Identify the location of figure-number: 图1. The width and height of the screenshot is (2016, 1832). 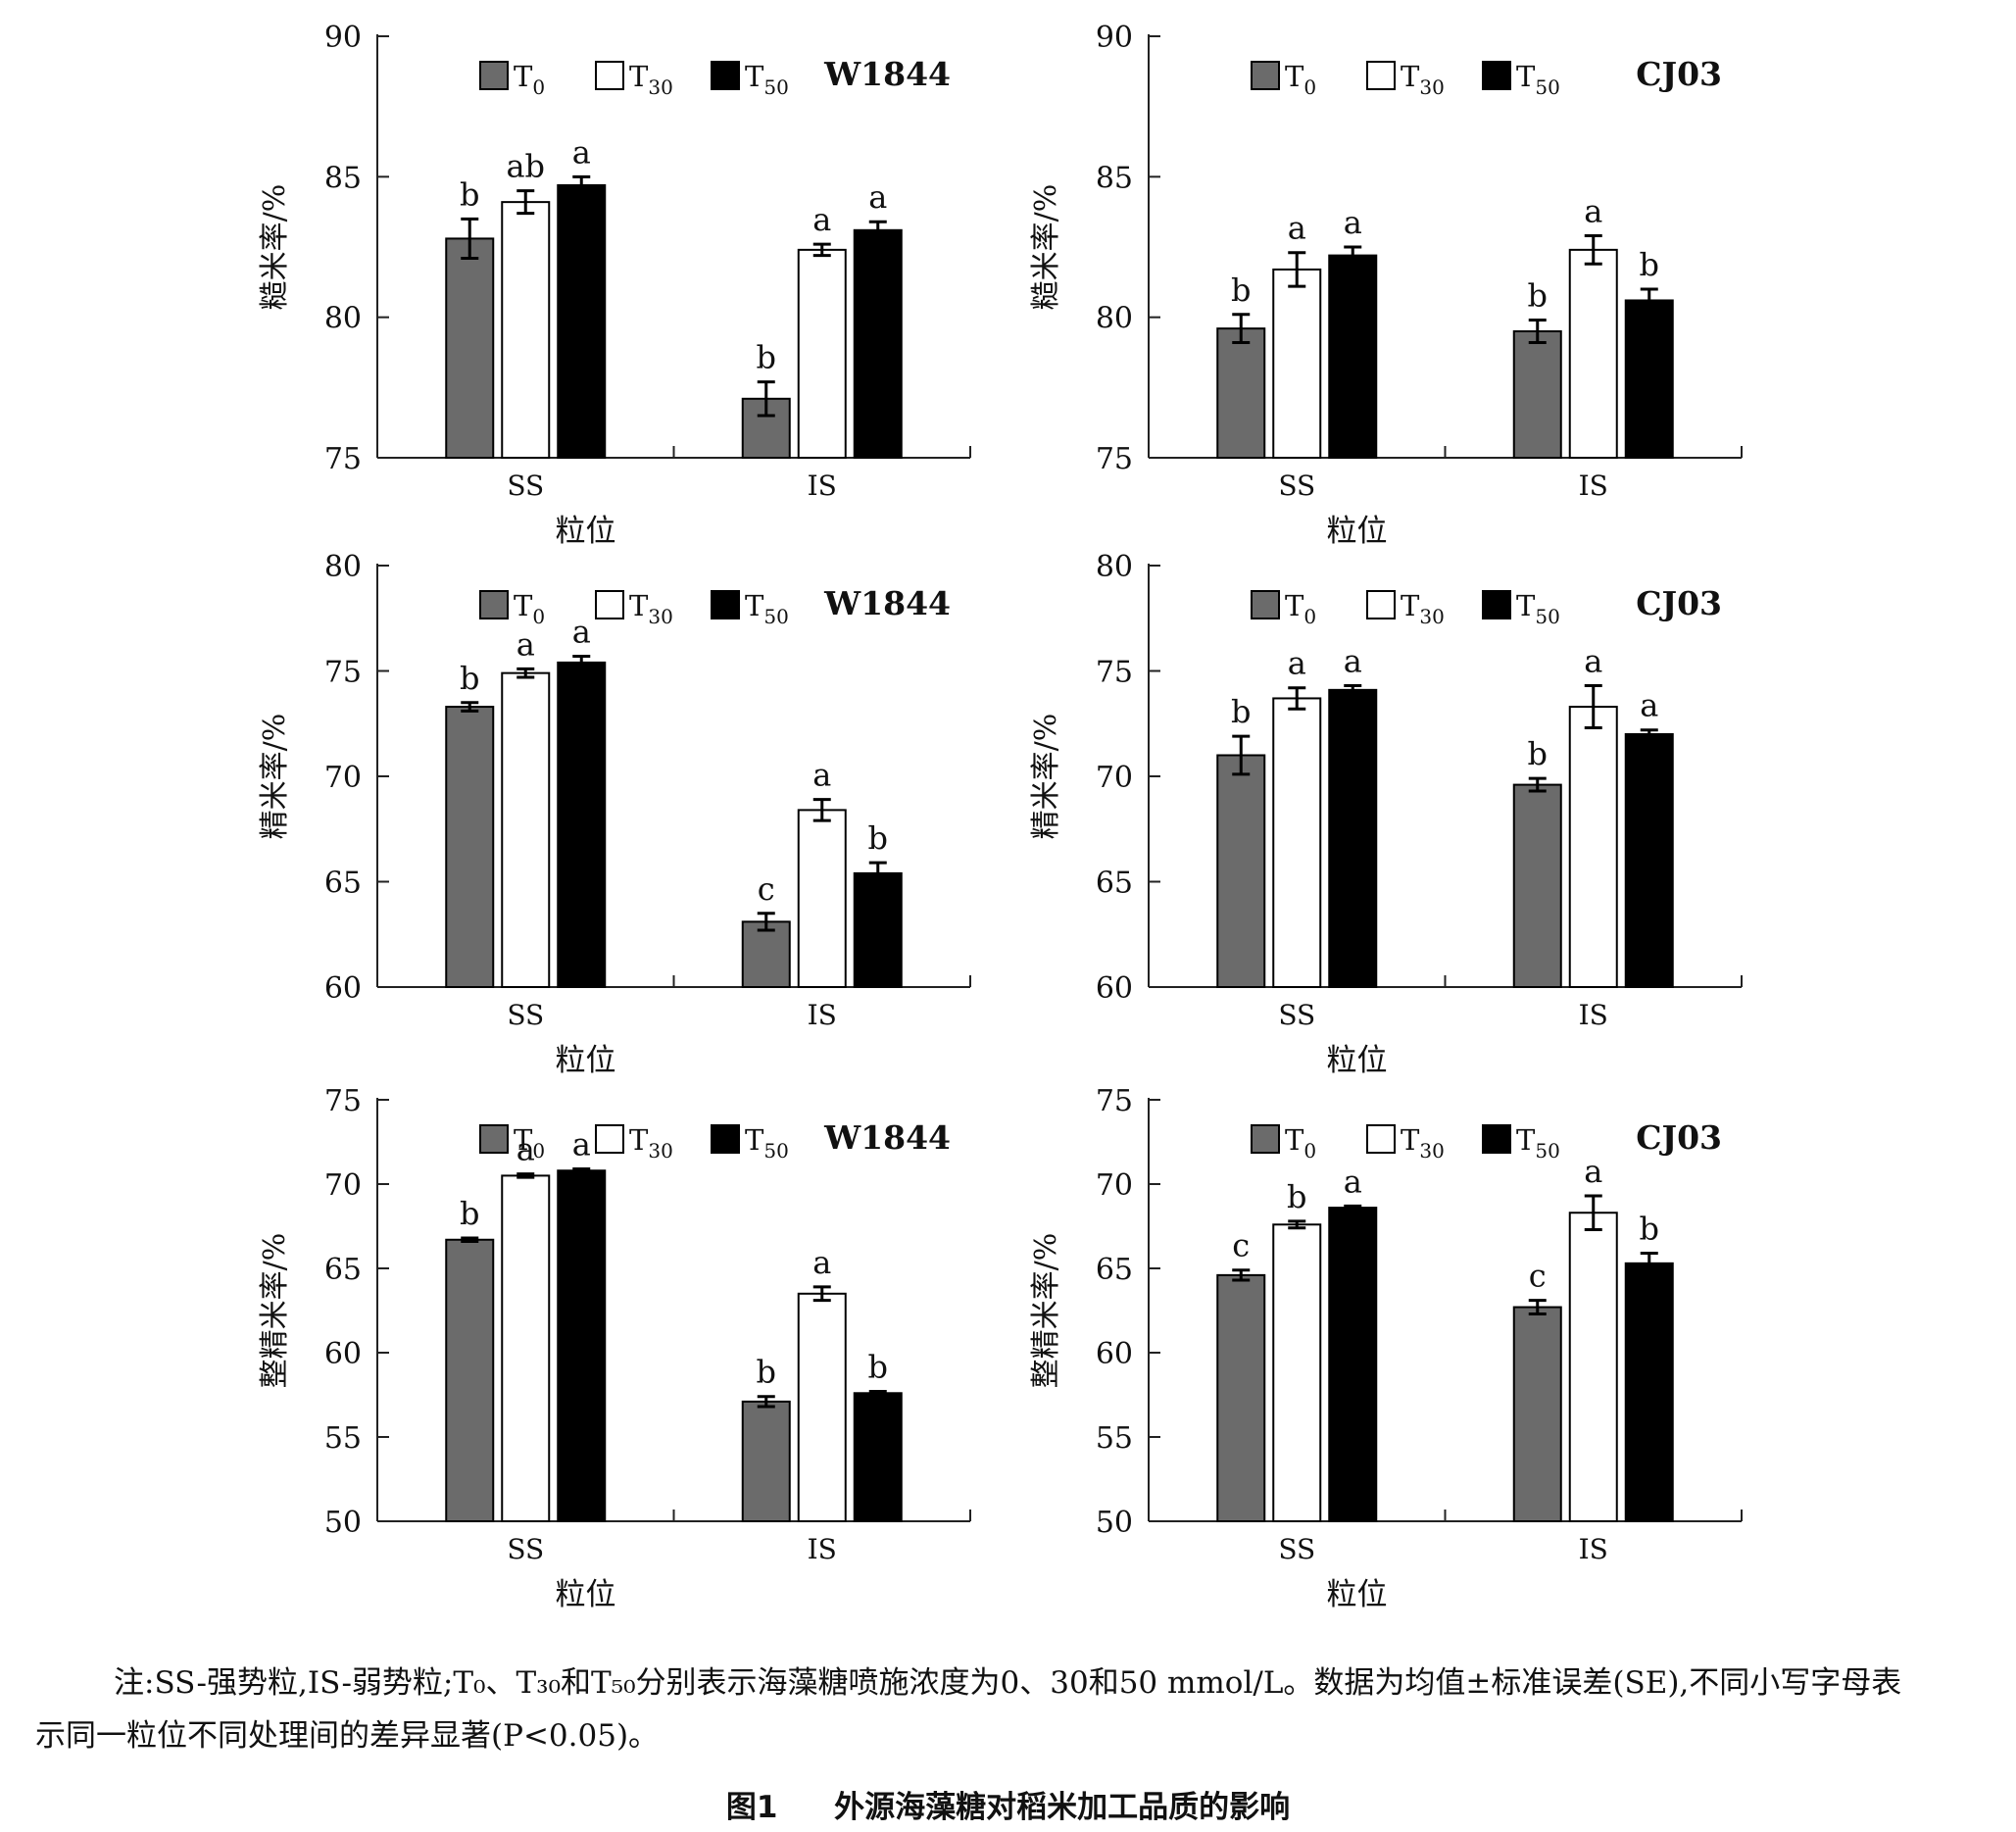
(752, 1807).